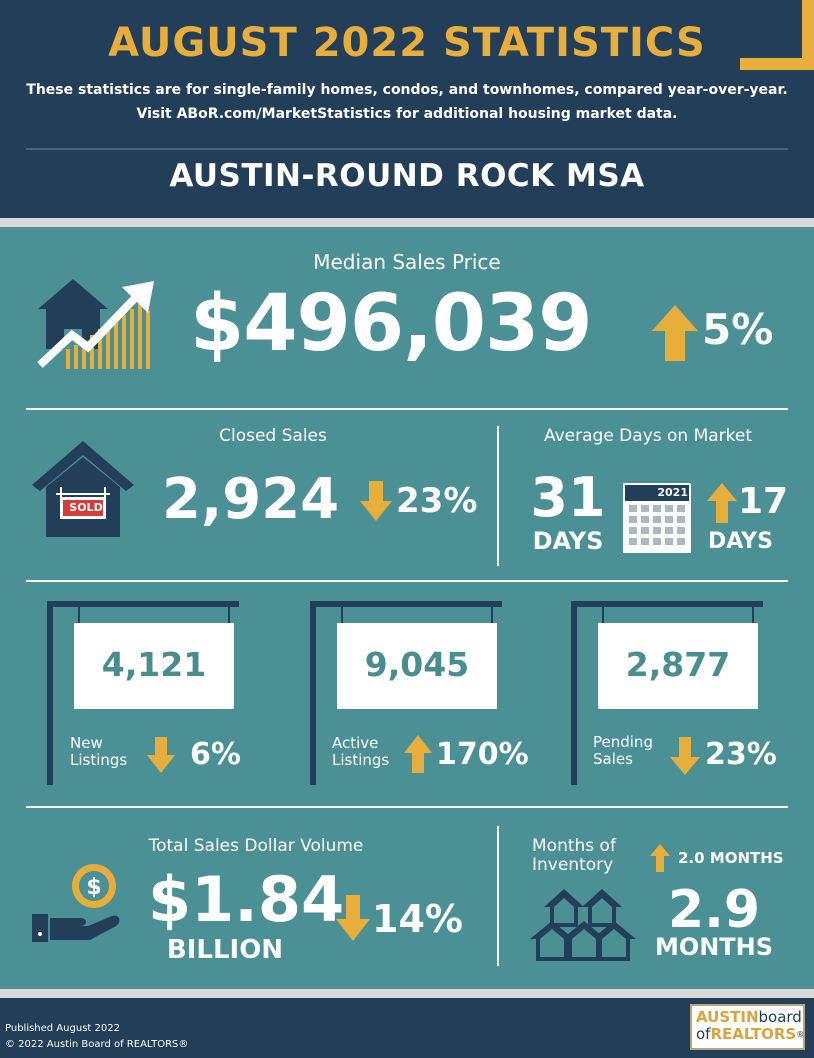 This screenshot has height=1058, width=814. I want to click on inventory-label-line1: Months of, so click(574, 846).